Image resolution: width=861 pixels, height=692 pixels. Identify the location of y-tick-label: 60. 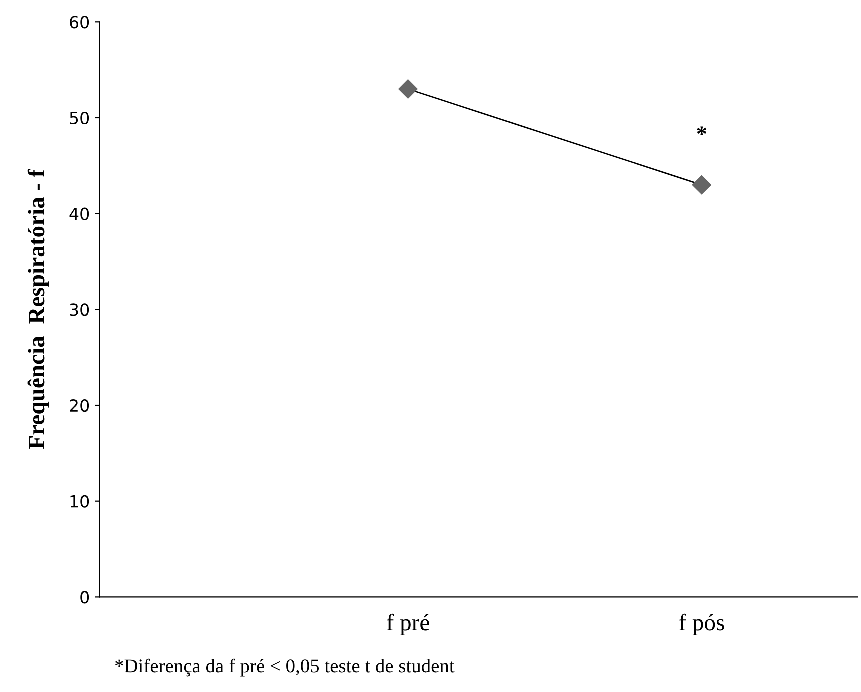
(80, 22).